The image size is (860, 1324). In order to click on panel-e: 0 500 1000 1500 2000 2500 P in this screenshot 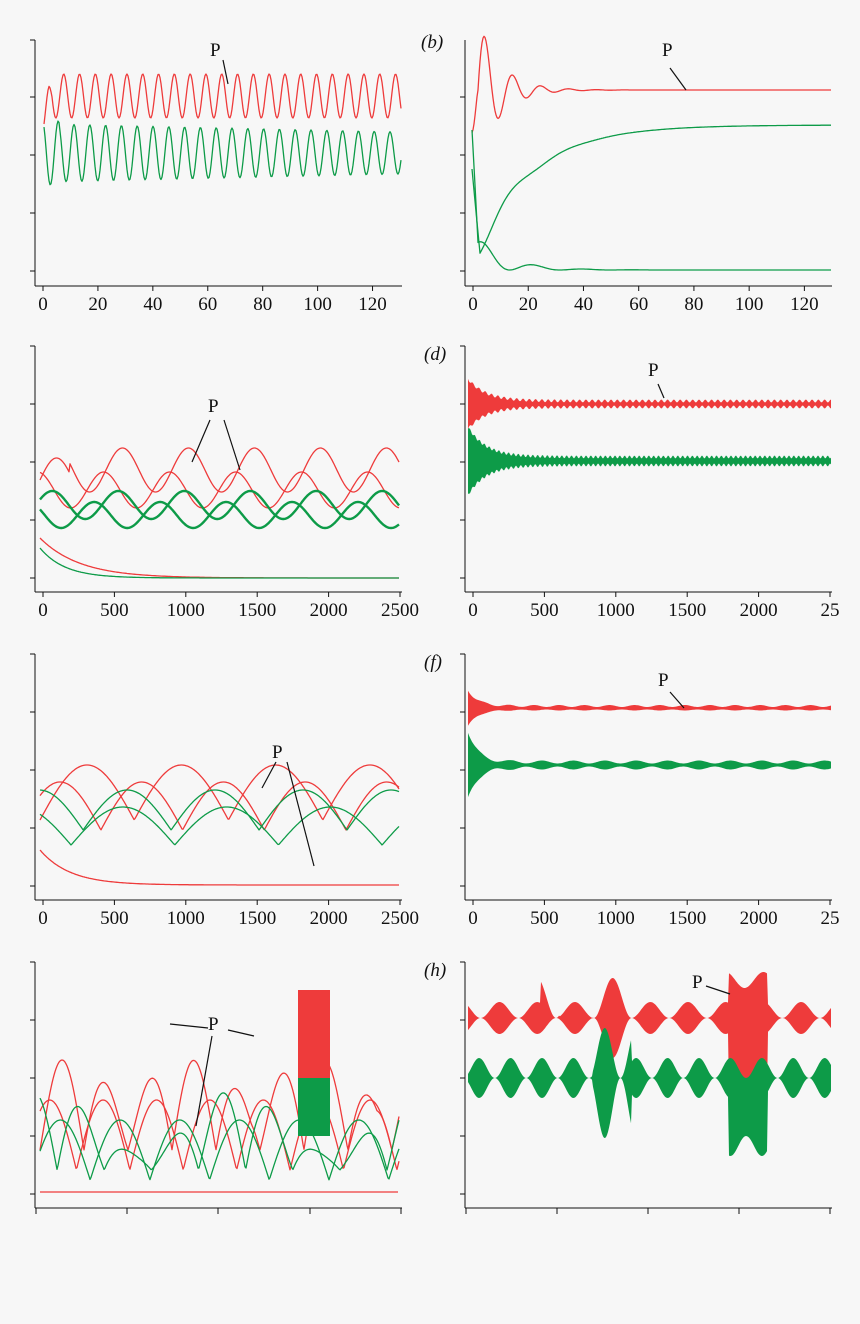, I will do `click(224, 791)`.